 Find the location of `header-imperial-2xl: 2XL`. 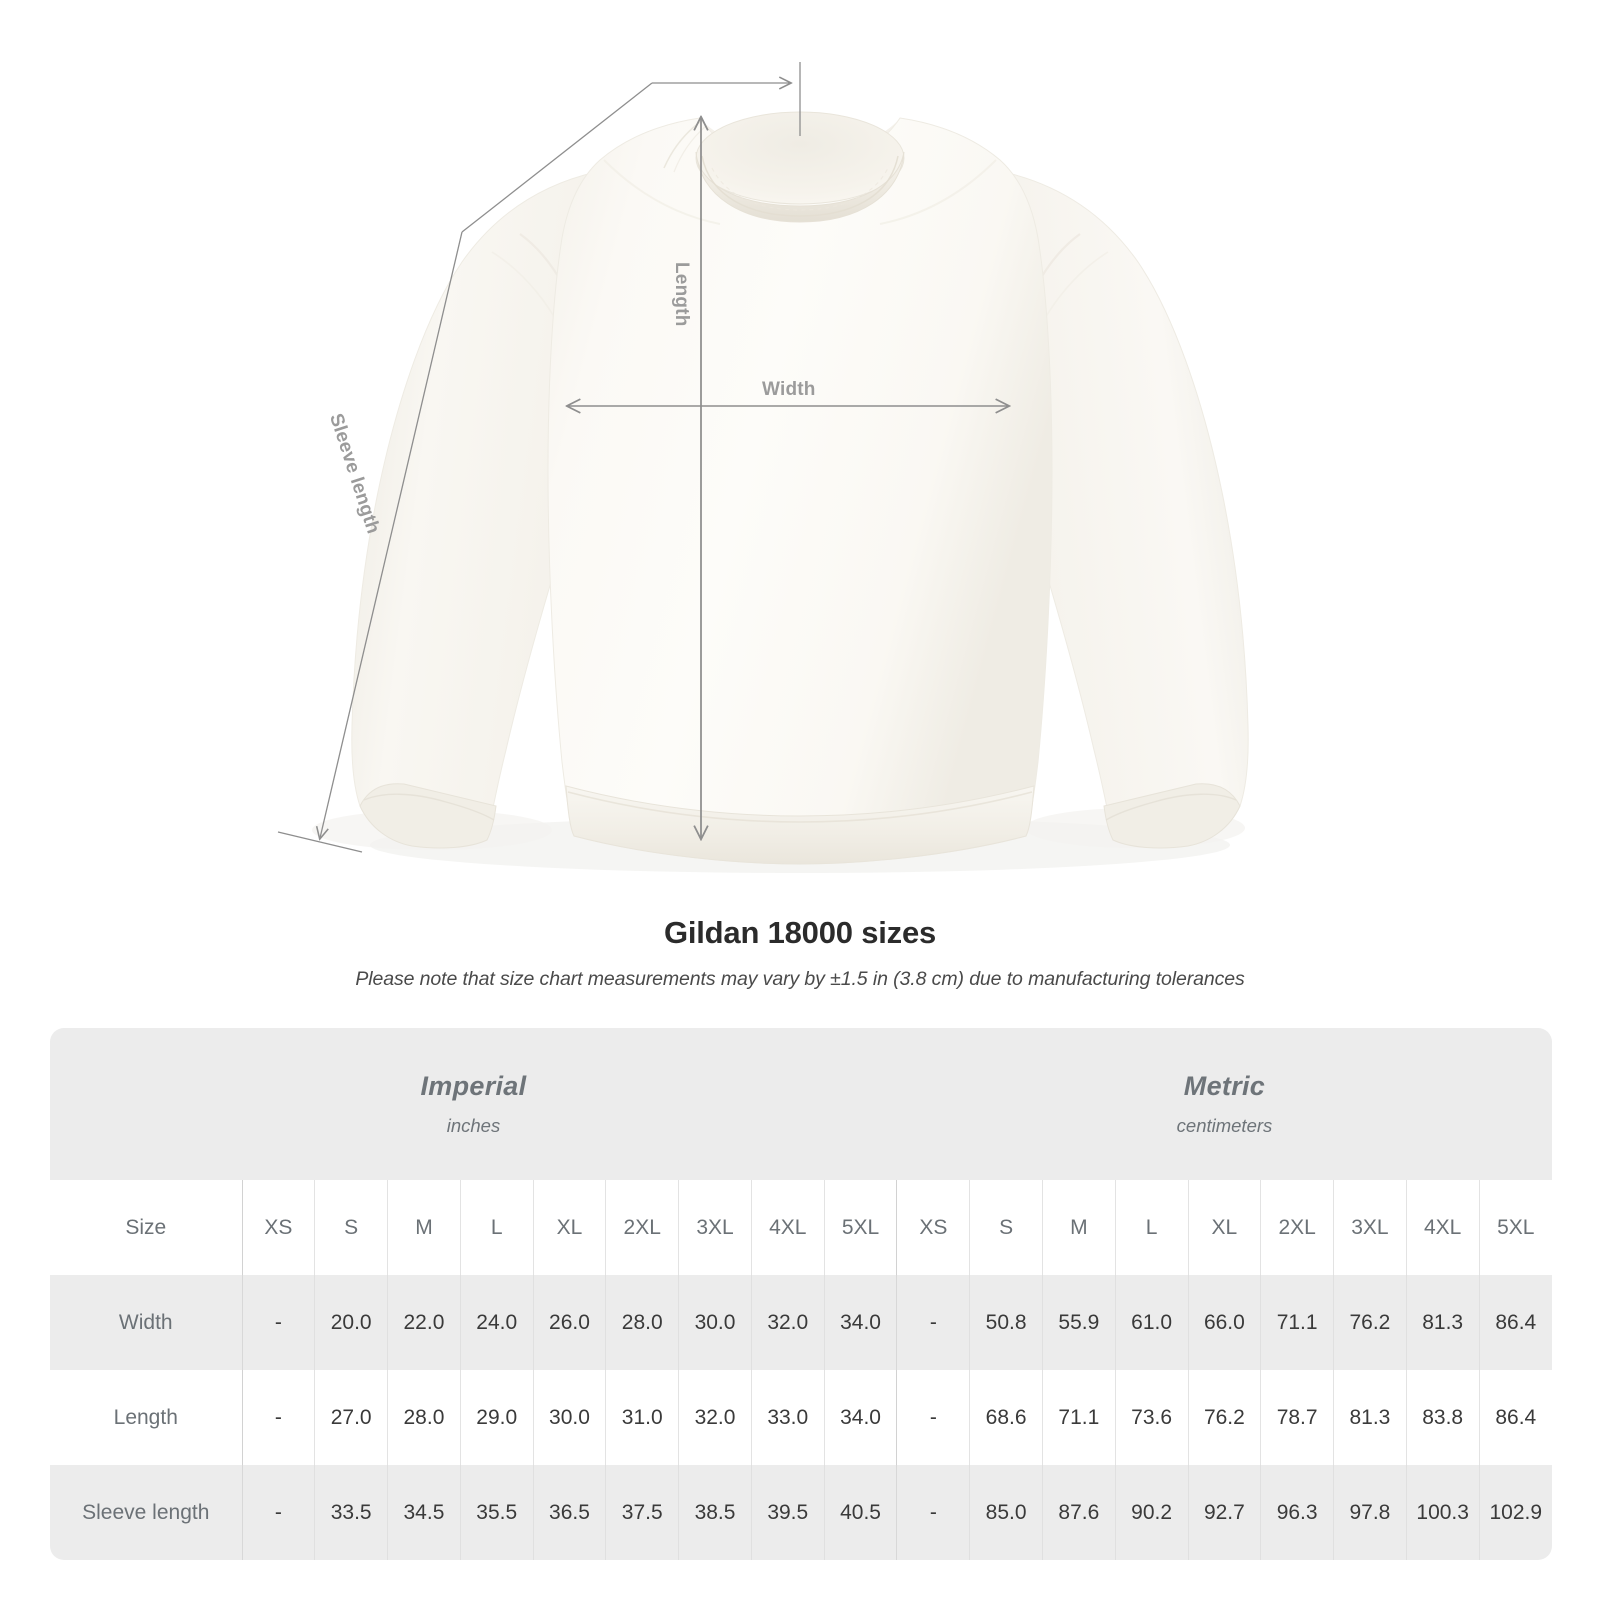

header-imperial-2xl: 2XL is located at coordinates (642, 1227).